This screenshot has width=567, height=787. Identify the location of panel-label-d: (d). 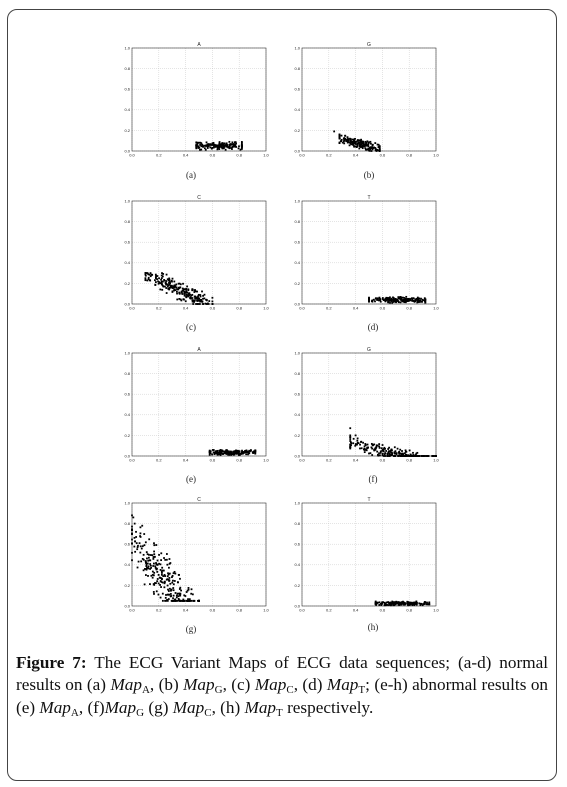
(373, 327).